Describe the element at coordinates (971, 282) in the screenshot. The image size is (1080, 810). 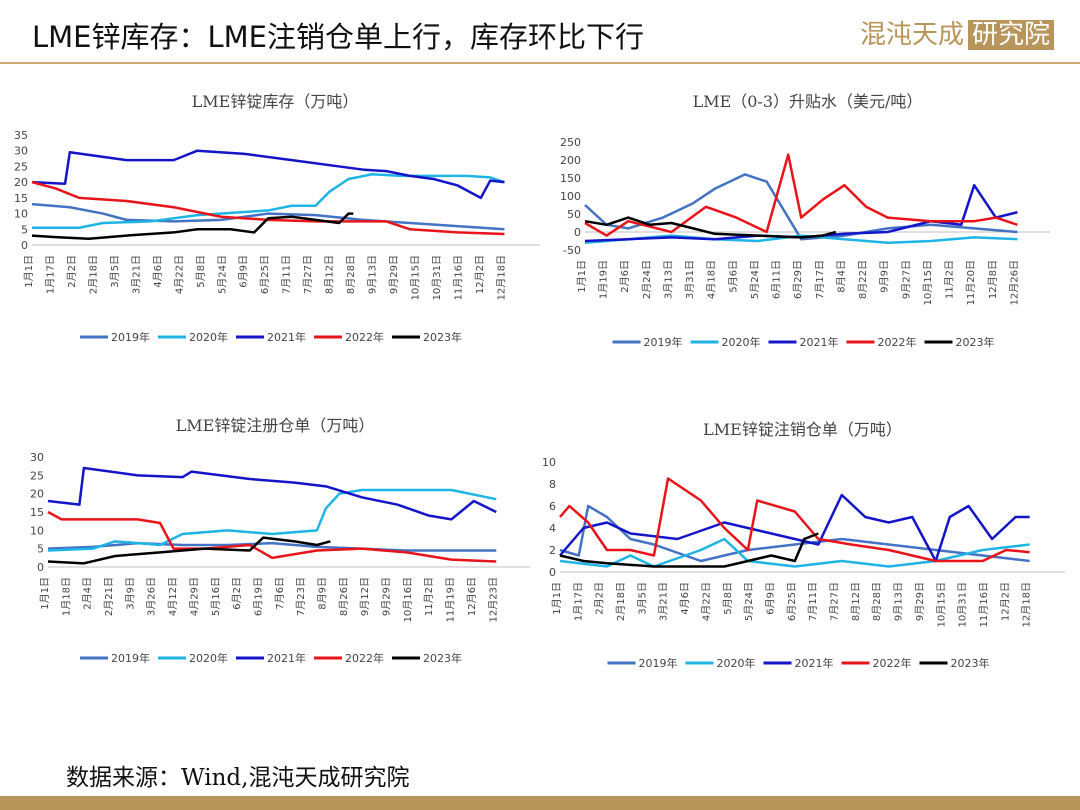
I see `x-tick-label: 11月20日` at that location.